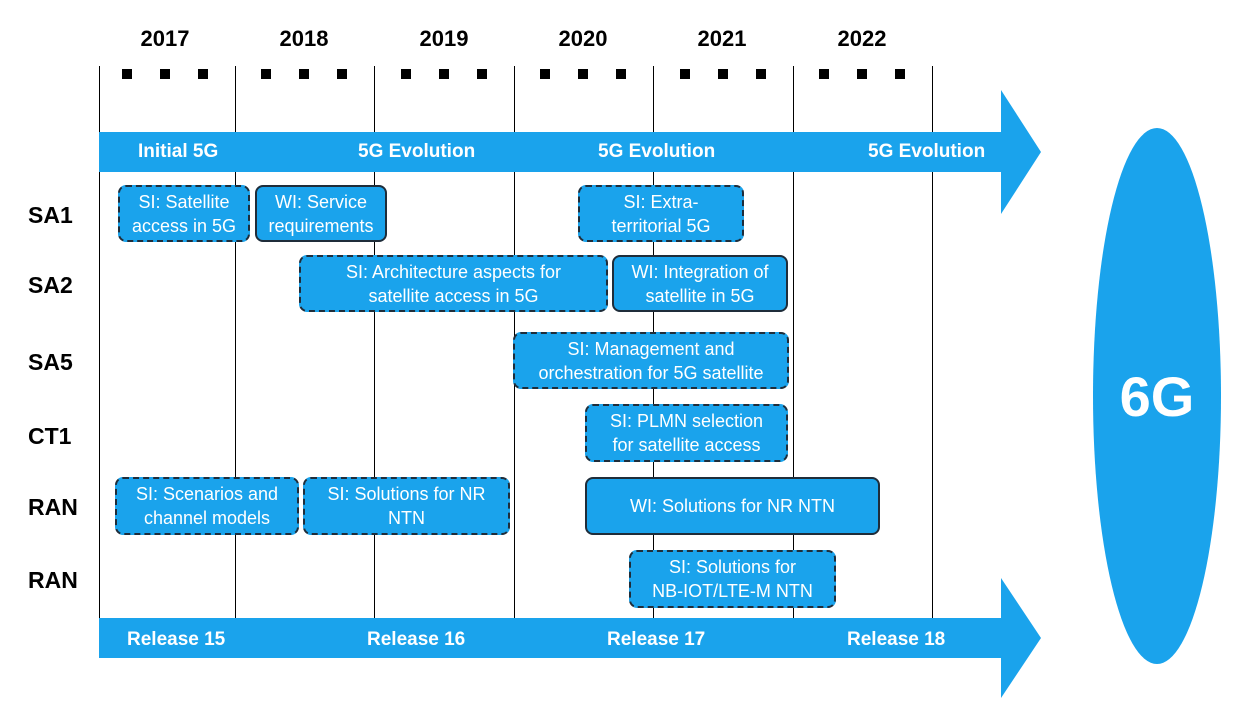 Image resolution: width=1248 pixels, height=702 pixels. Describe the element at coordinates (184, 201) in the screenshot. I see `box-line: SI: Satellite` at that location.